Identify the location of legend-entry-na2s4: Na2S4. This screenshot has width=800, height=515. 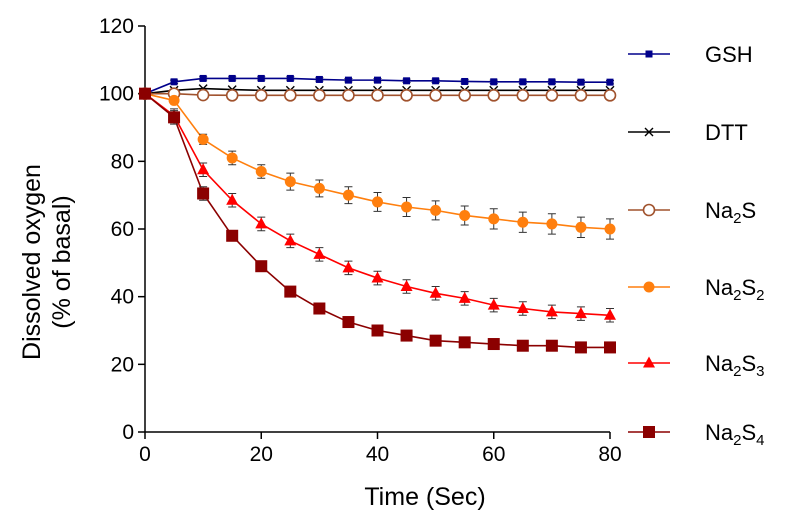
(696, 434).